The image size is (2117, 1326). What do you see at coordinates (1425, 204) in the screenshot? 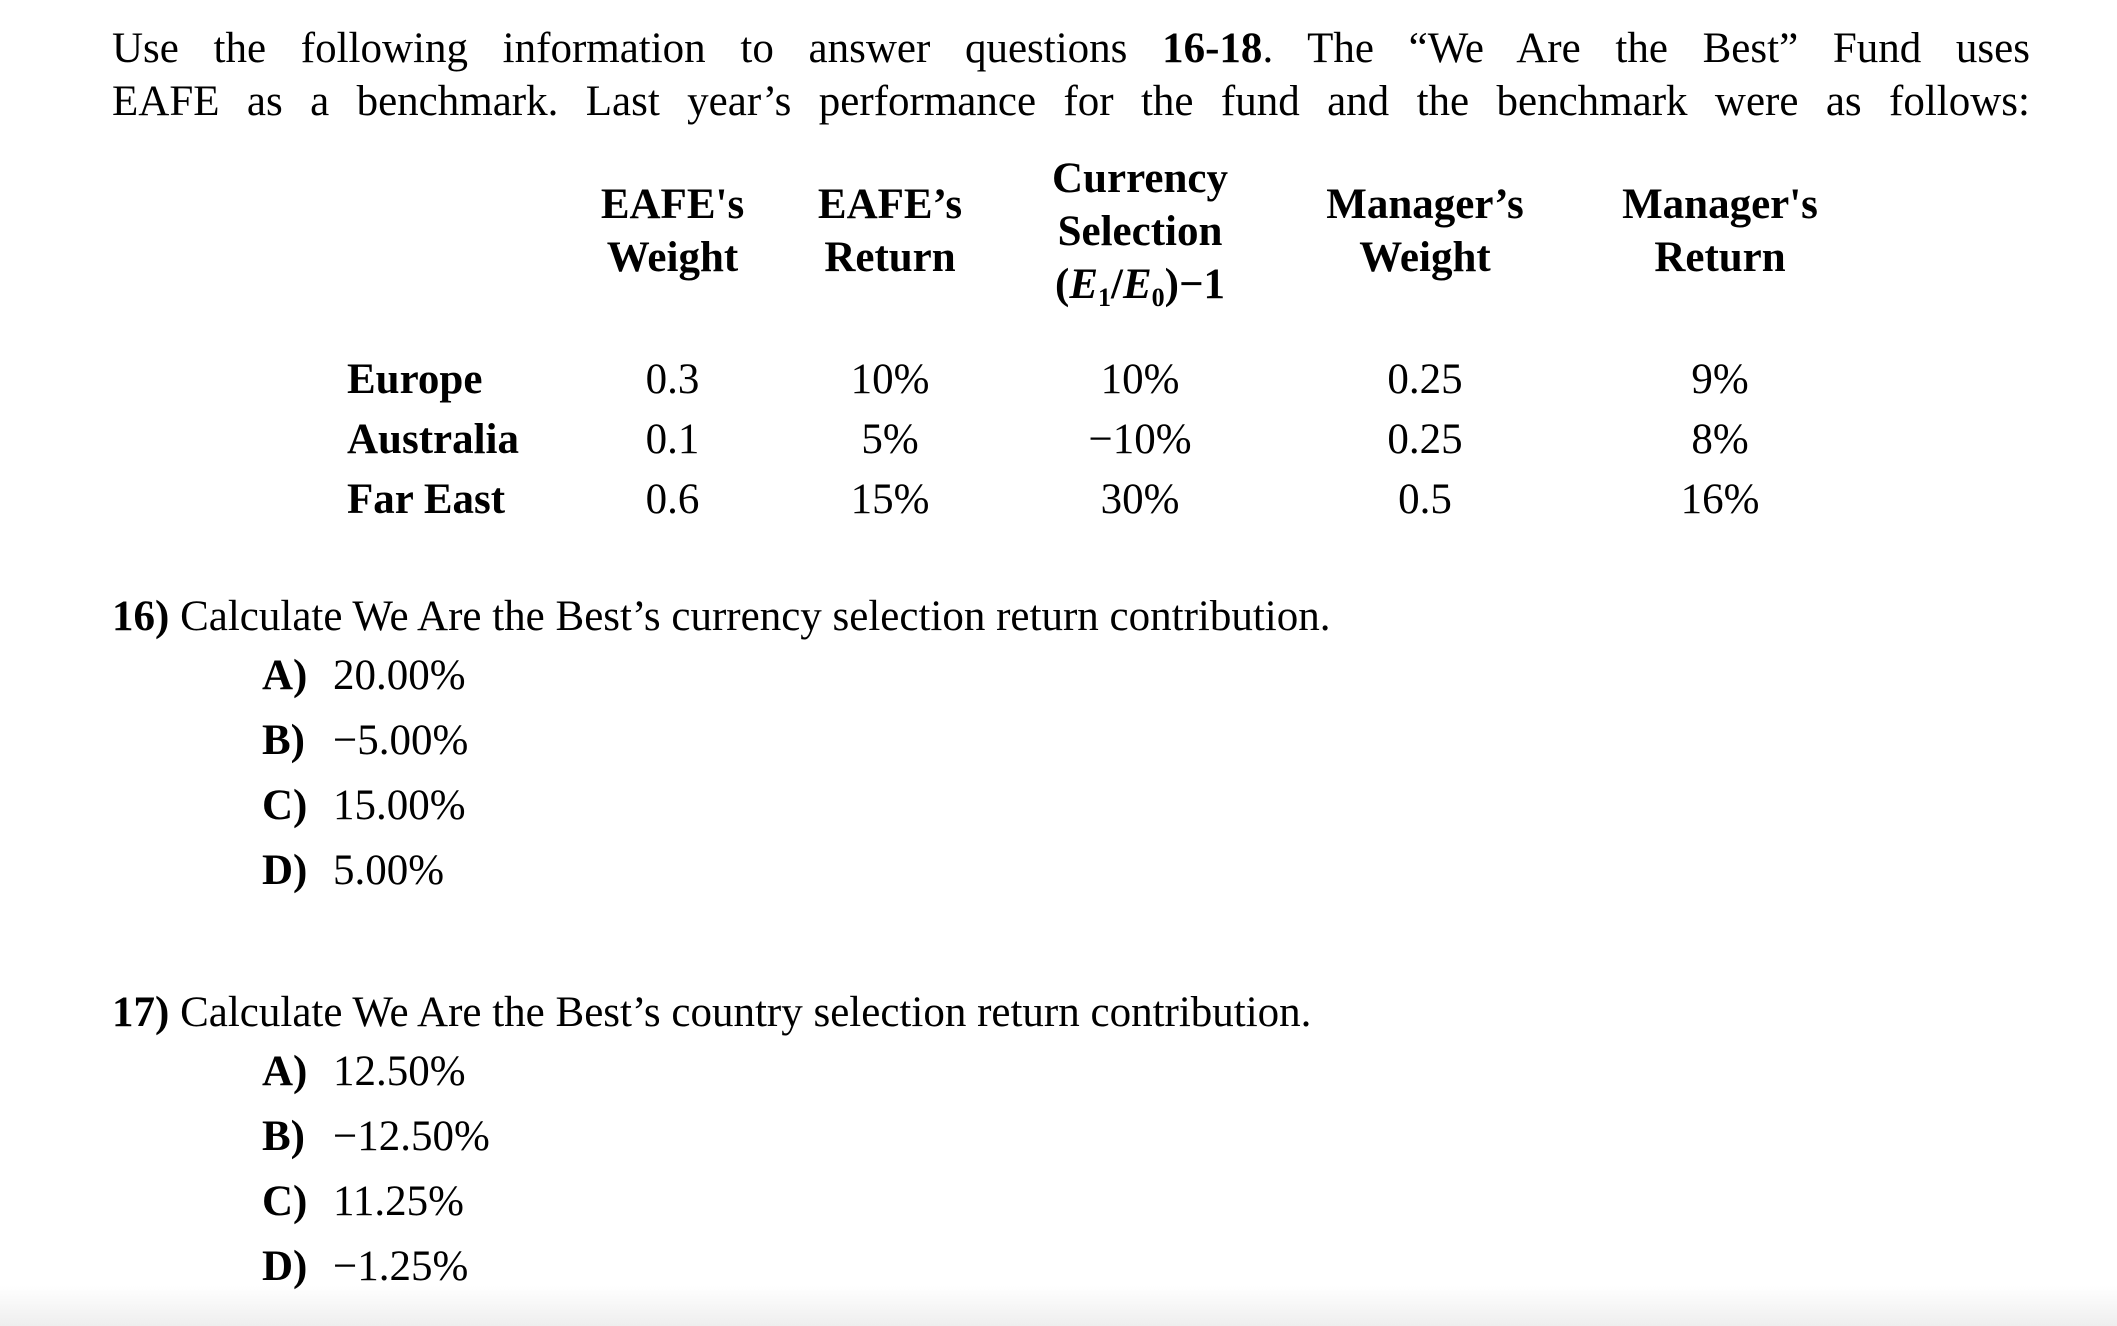
I see `header-line: Manager’s` at bounding box center [1425, 204].